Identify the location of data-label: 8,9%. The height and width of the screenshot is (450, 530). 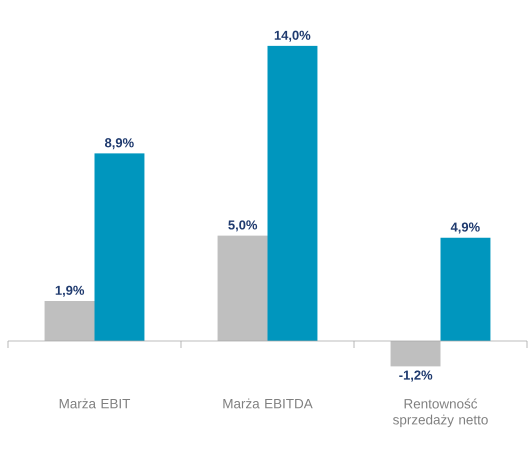
(119, 144).